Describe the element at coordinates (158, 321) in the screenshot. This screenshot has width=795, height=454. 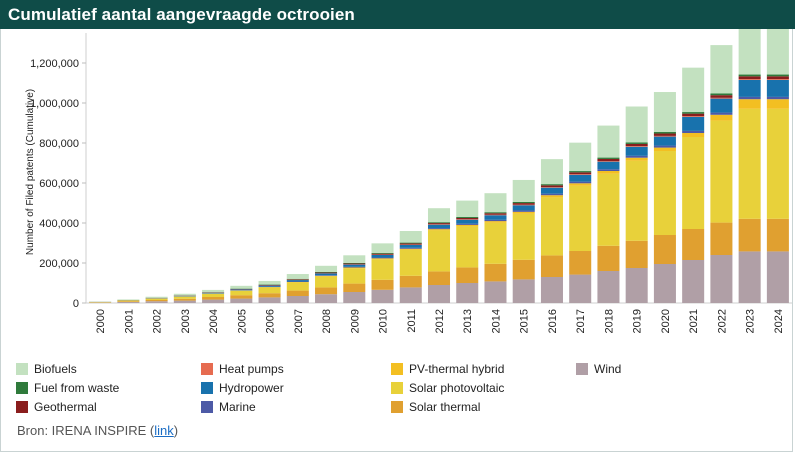
I see `x-tick-label-2002: 2002` at that location.